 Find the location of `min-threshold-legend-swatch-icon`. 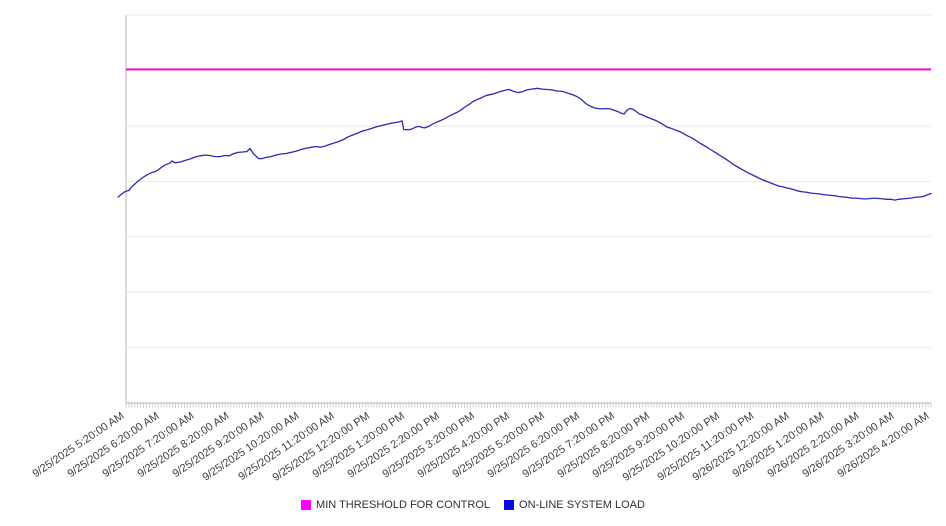

min-threshold-legend-swatch-icon is located at coordinates (306, 505).